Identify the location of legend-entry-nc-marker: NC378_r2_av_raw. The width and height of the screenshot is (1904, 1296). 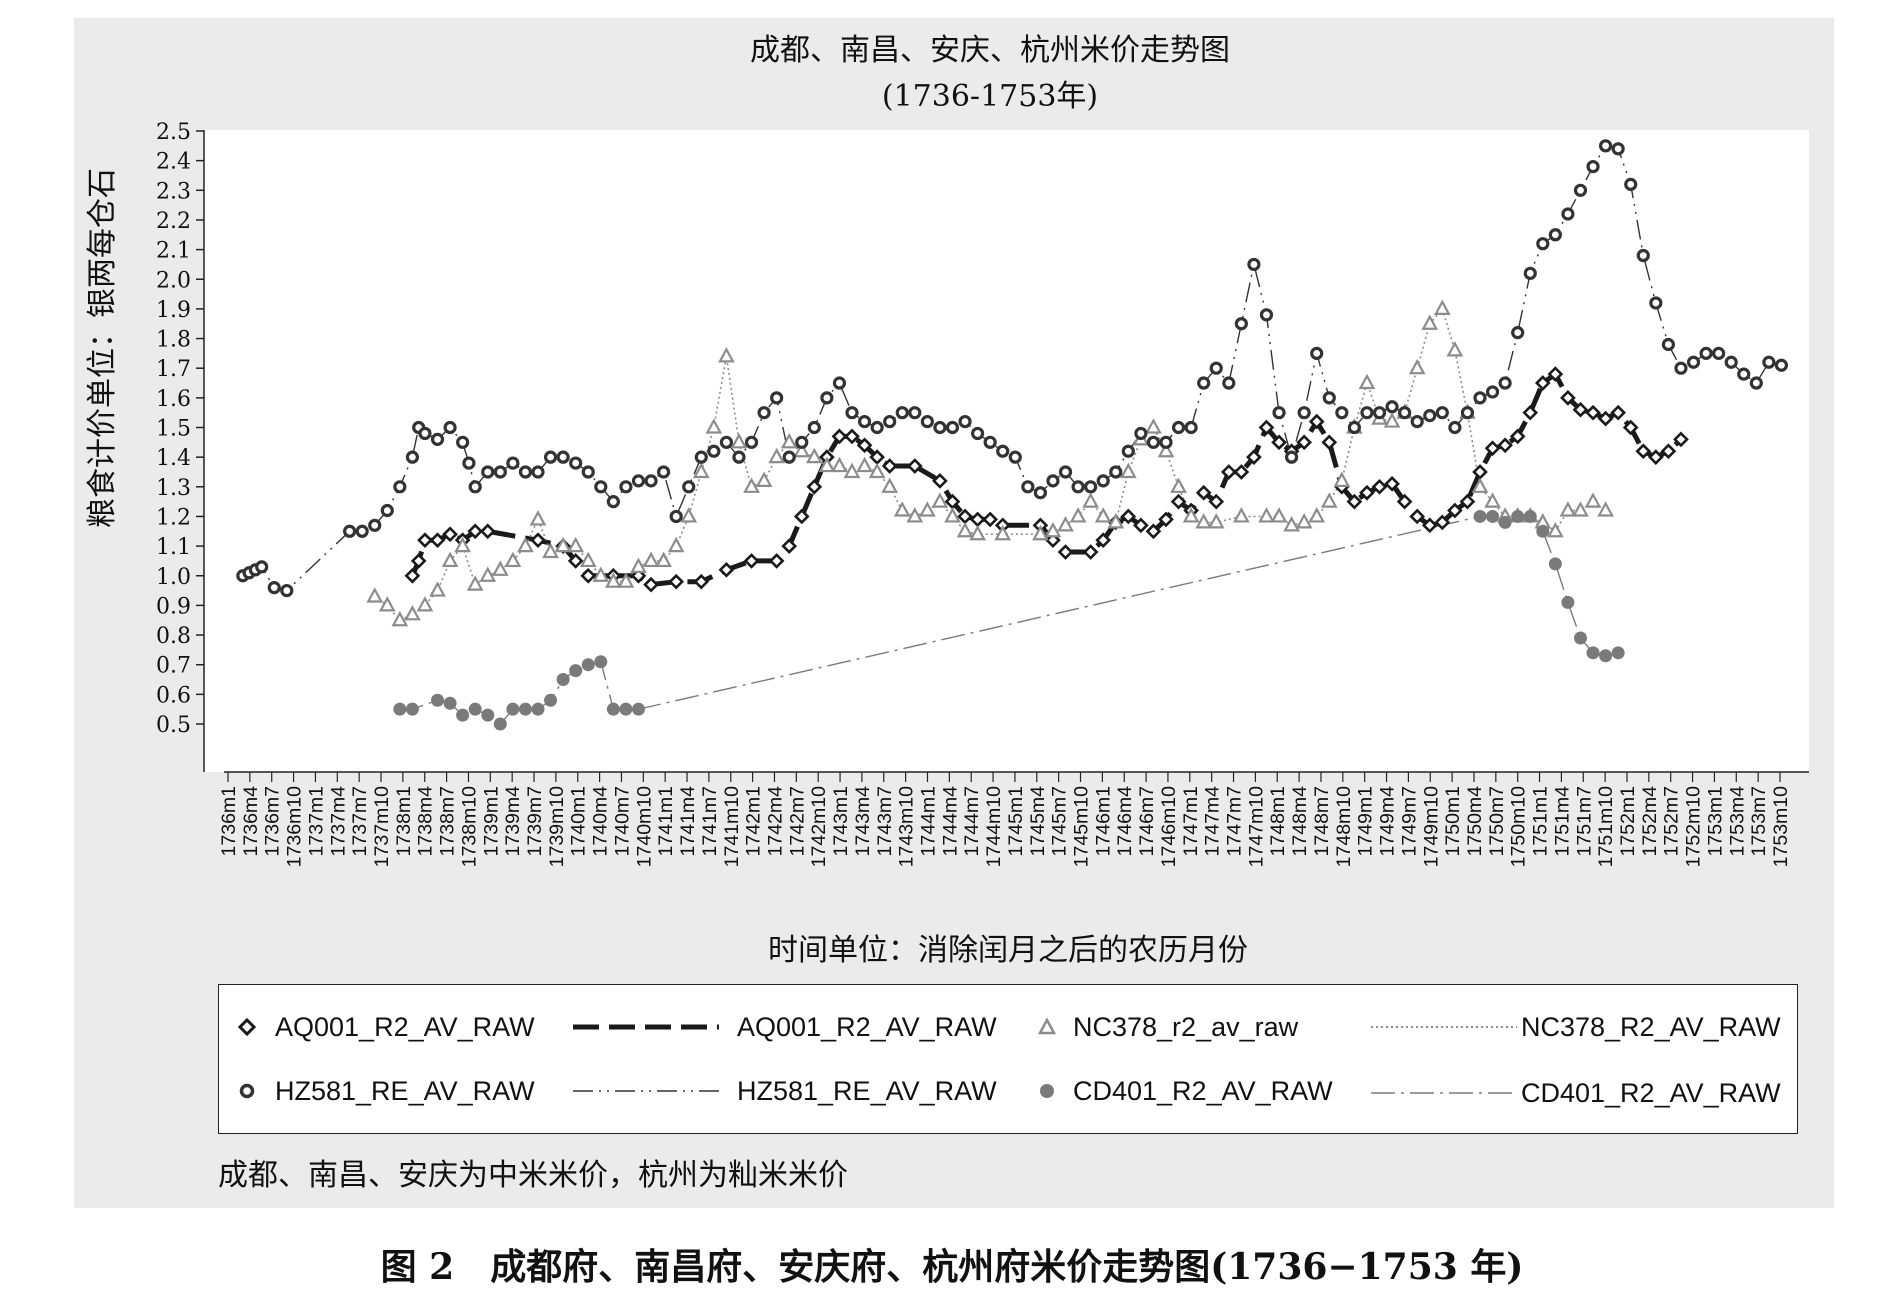
(1166, 1027).